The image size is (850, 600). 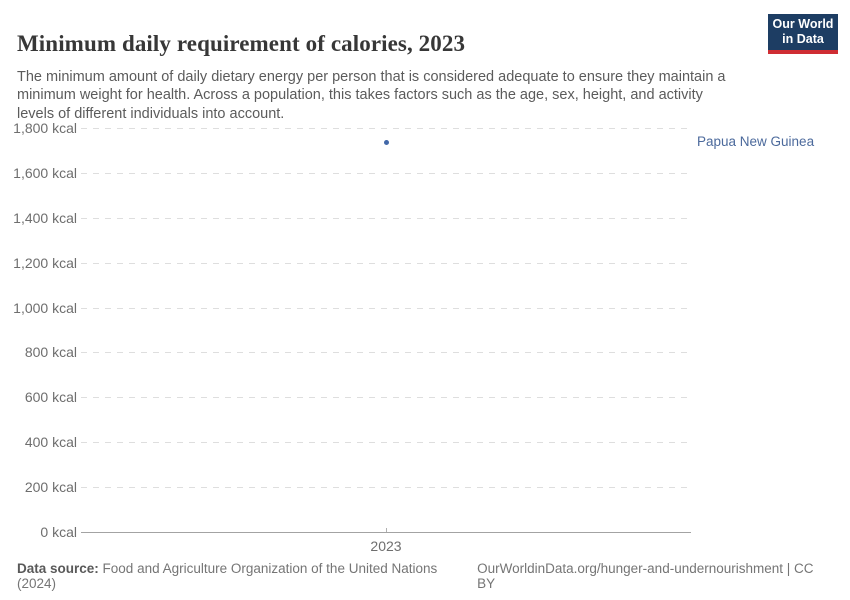 I want to click on y-tick-label: 600 kcal, so click(x=50, y=397).